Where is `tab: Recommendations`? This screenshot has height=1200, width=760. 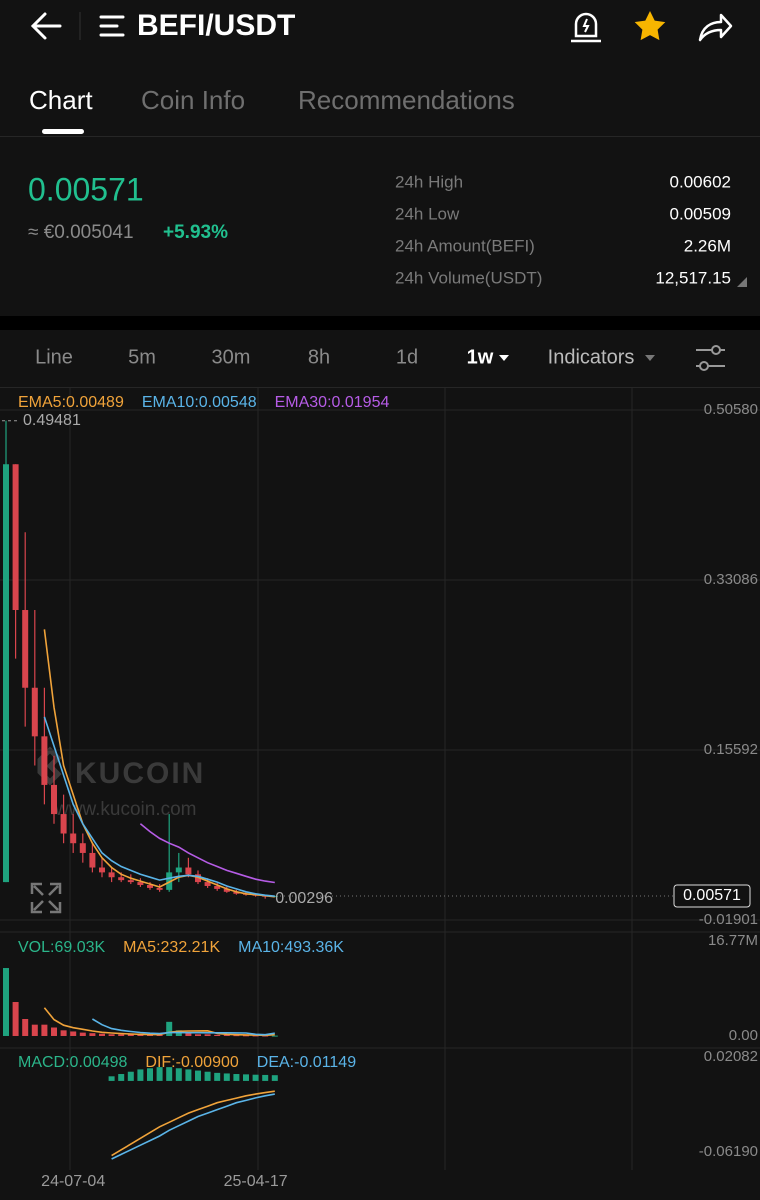
tab: Recommendations is located at coordinates (406, 100).